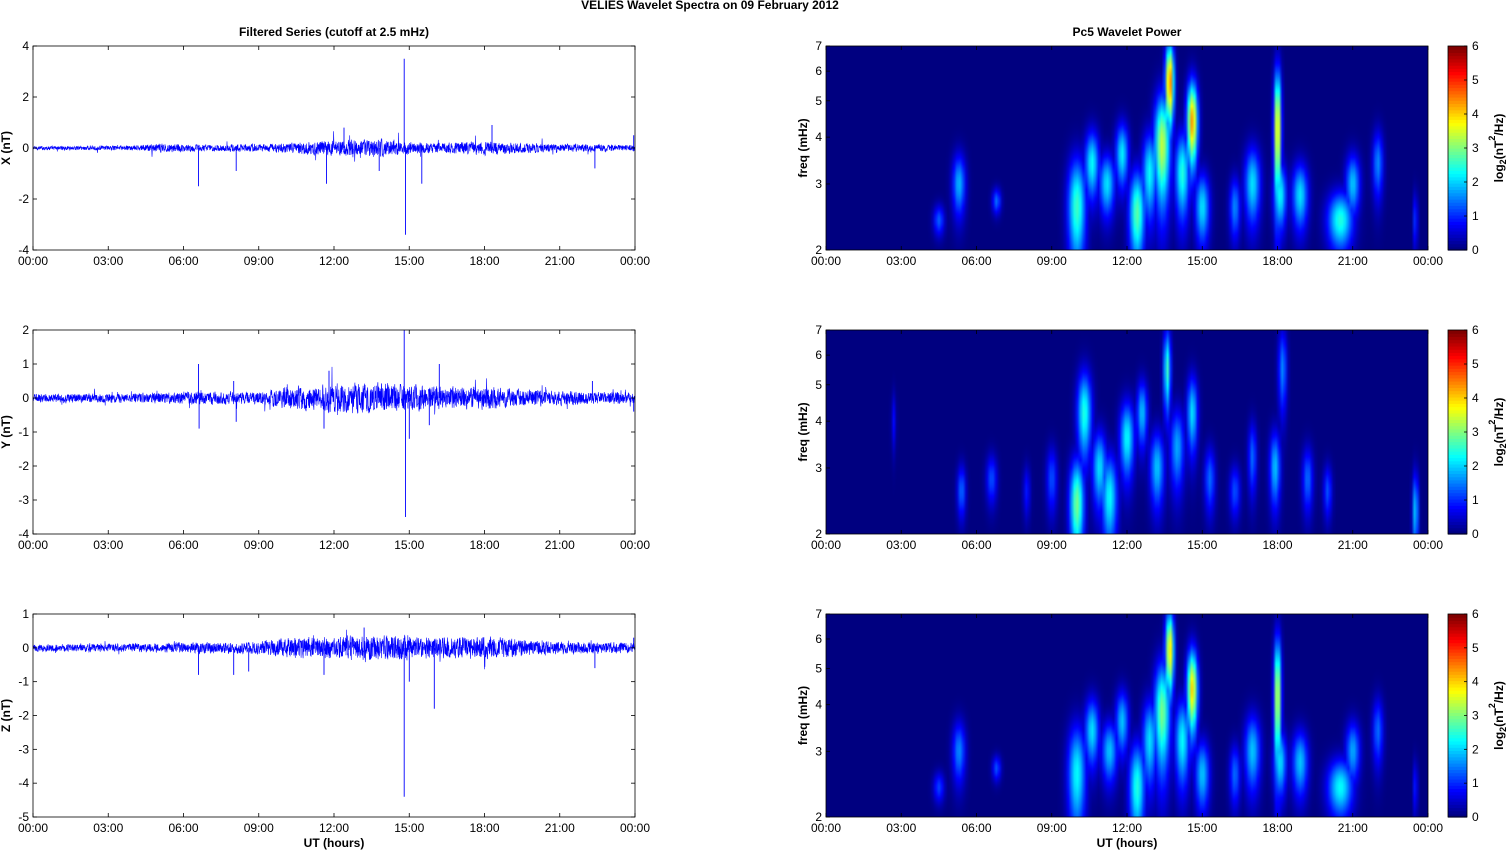  Describe the element at coordinates (818, 137) in the screenshot. I see `y-tick-label: 4` at that location.